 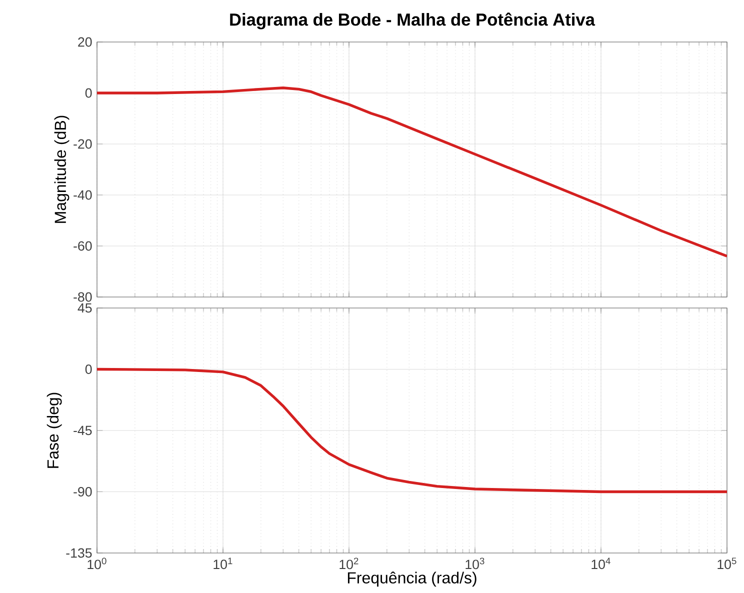 What do you see at coordinates (223, 564) in the screenshot?
I see `x-tick-label: 10$^{1}$` at bounding box center [223, 564].